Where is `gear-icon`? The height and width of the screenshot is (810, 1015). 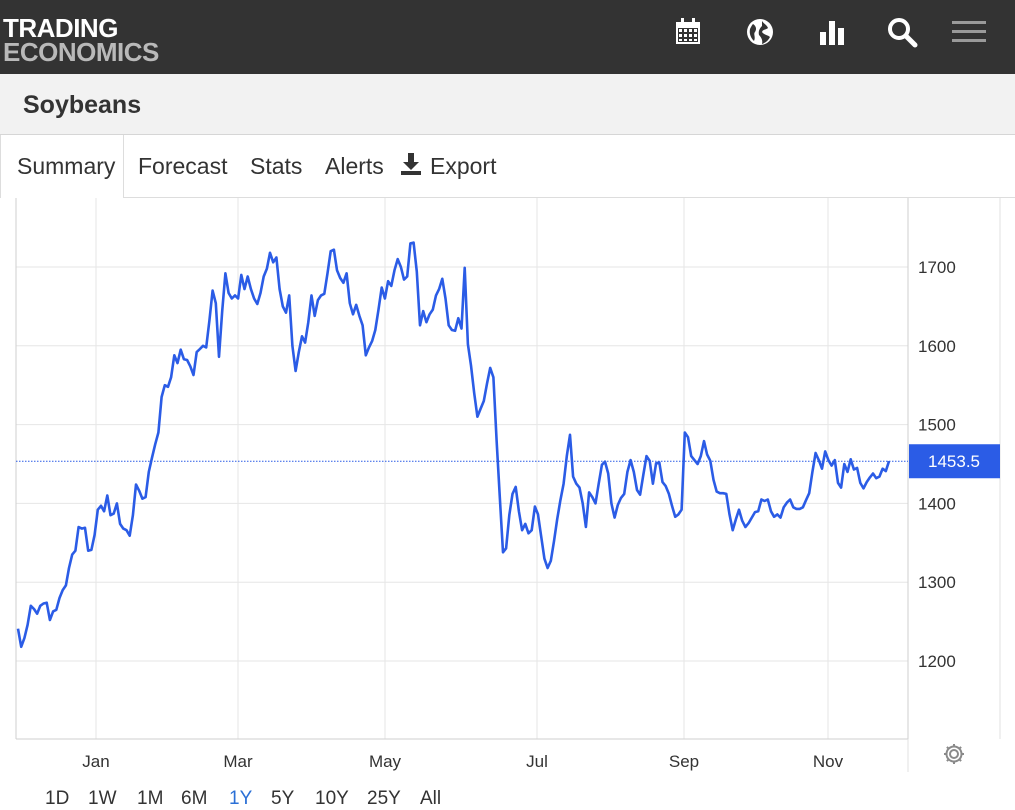
gear-icon is located at coordinates (954, 754).